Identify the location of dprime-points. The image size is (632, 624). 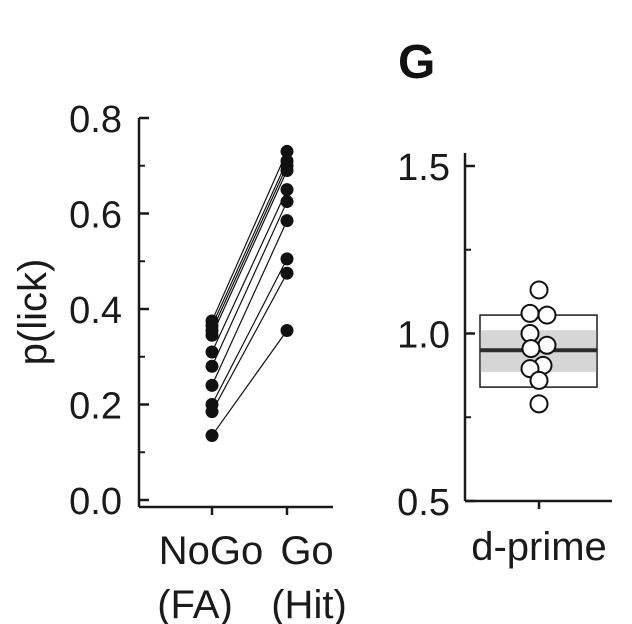
(538, 347).